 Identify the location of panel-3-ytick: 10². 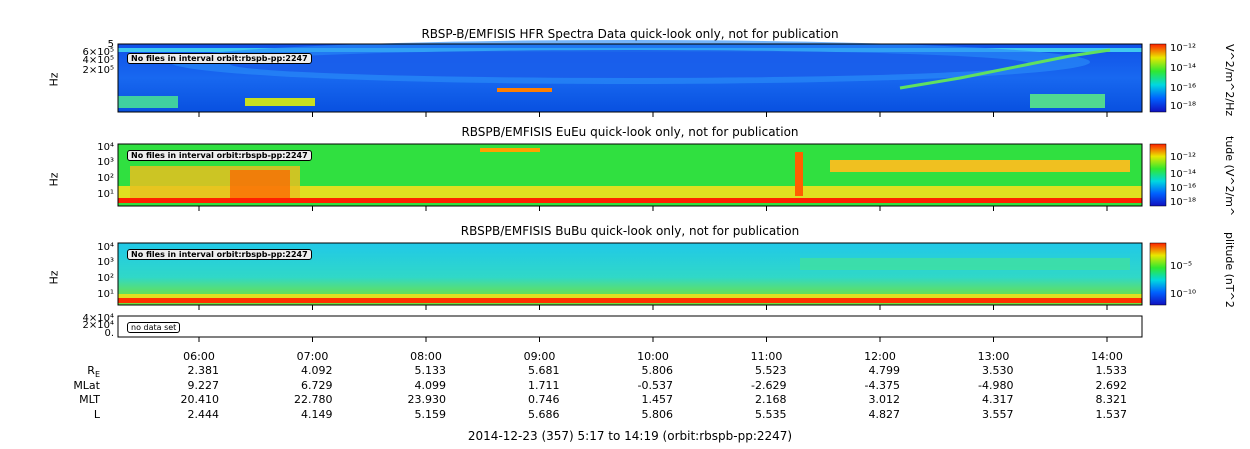
(105, 278).